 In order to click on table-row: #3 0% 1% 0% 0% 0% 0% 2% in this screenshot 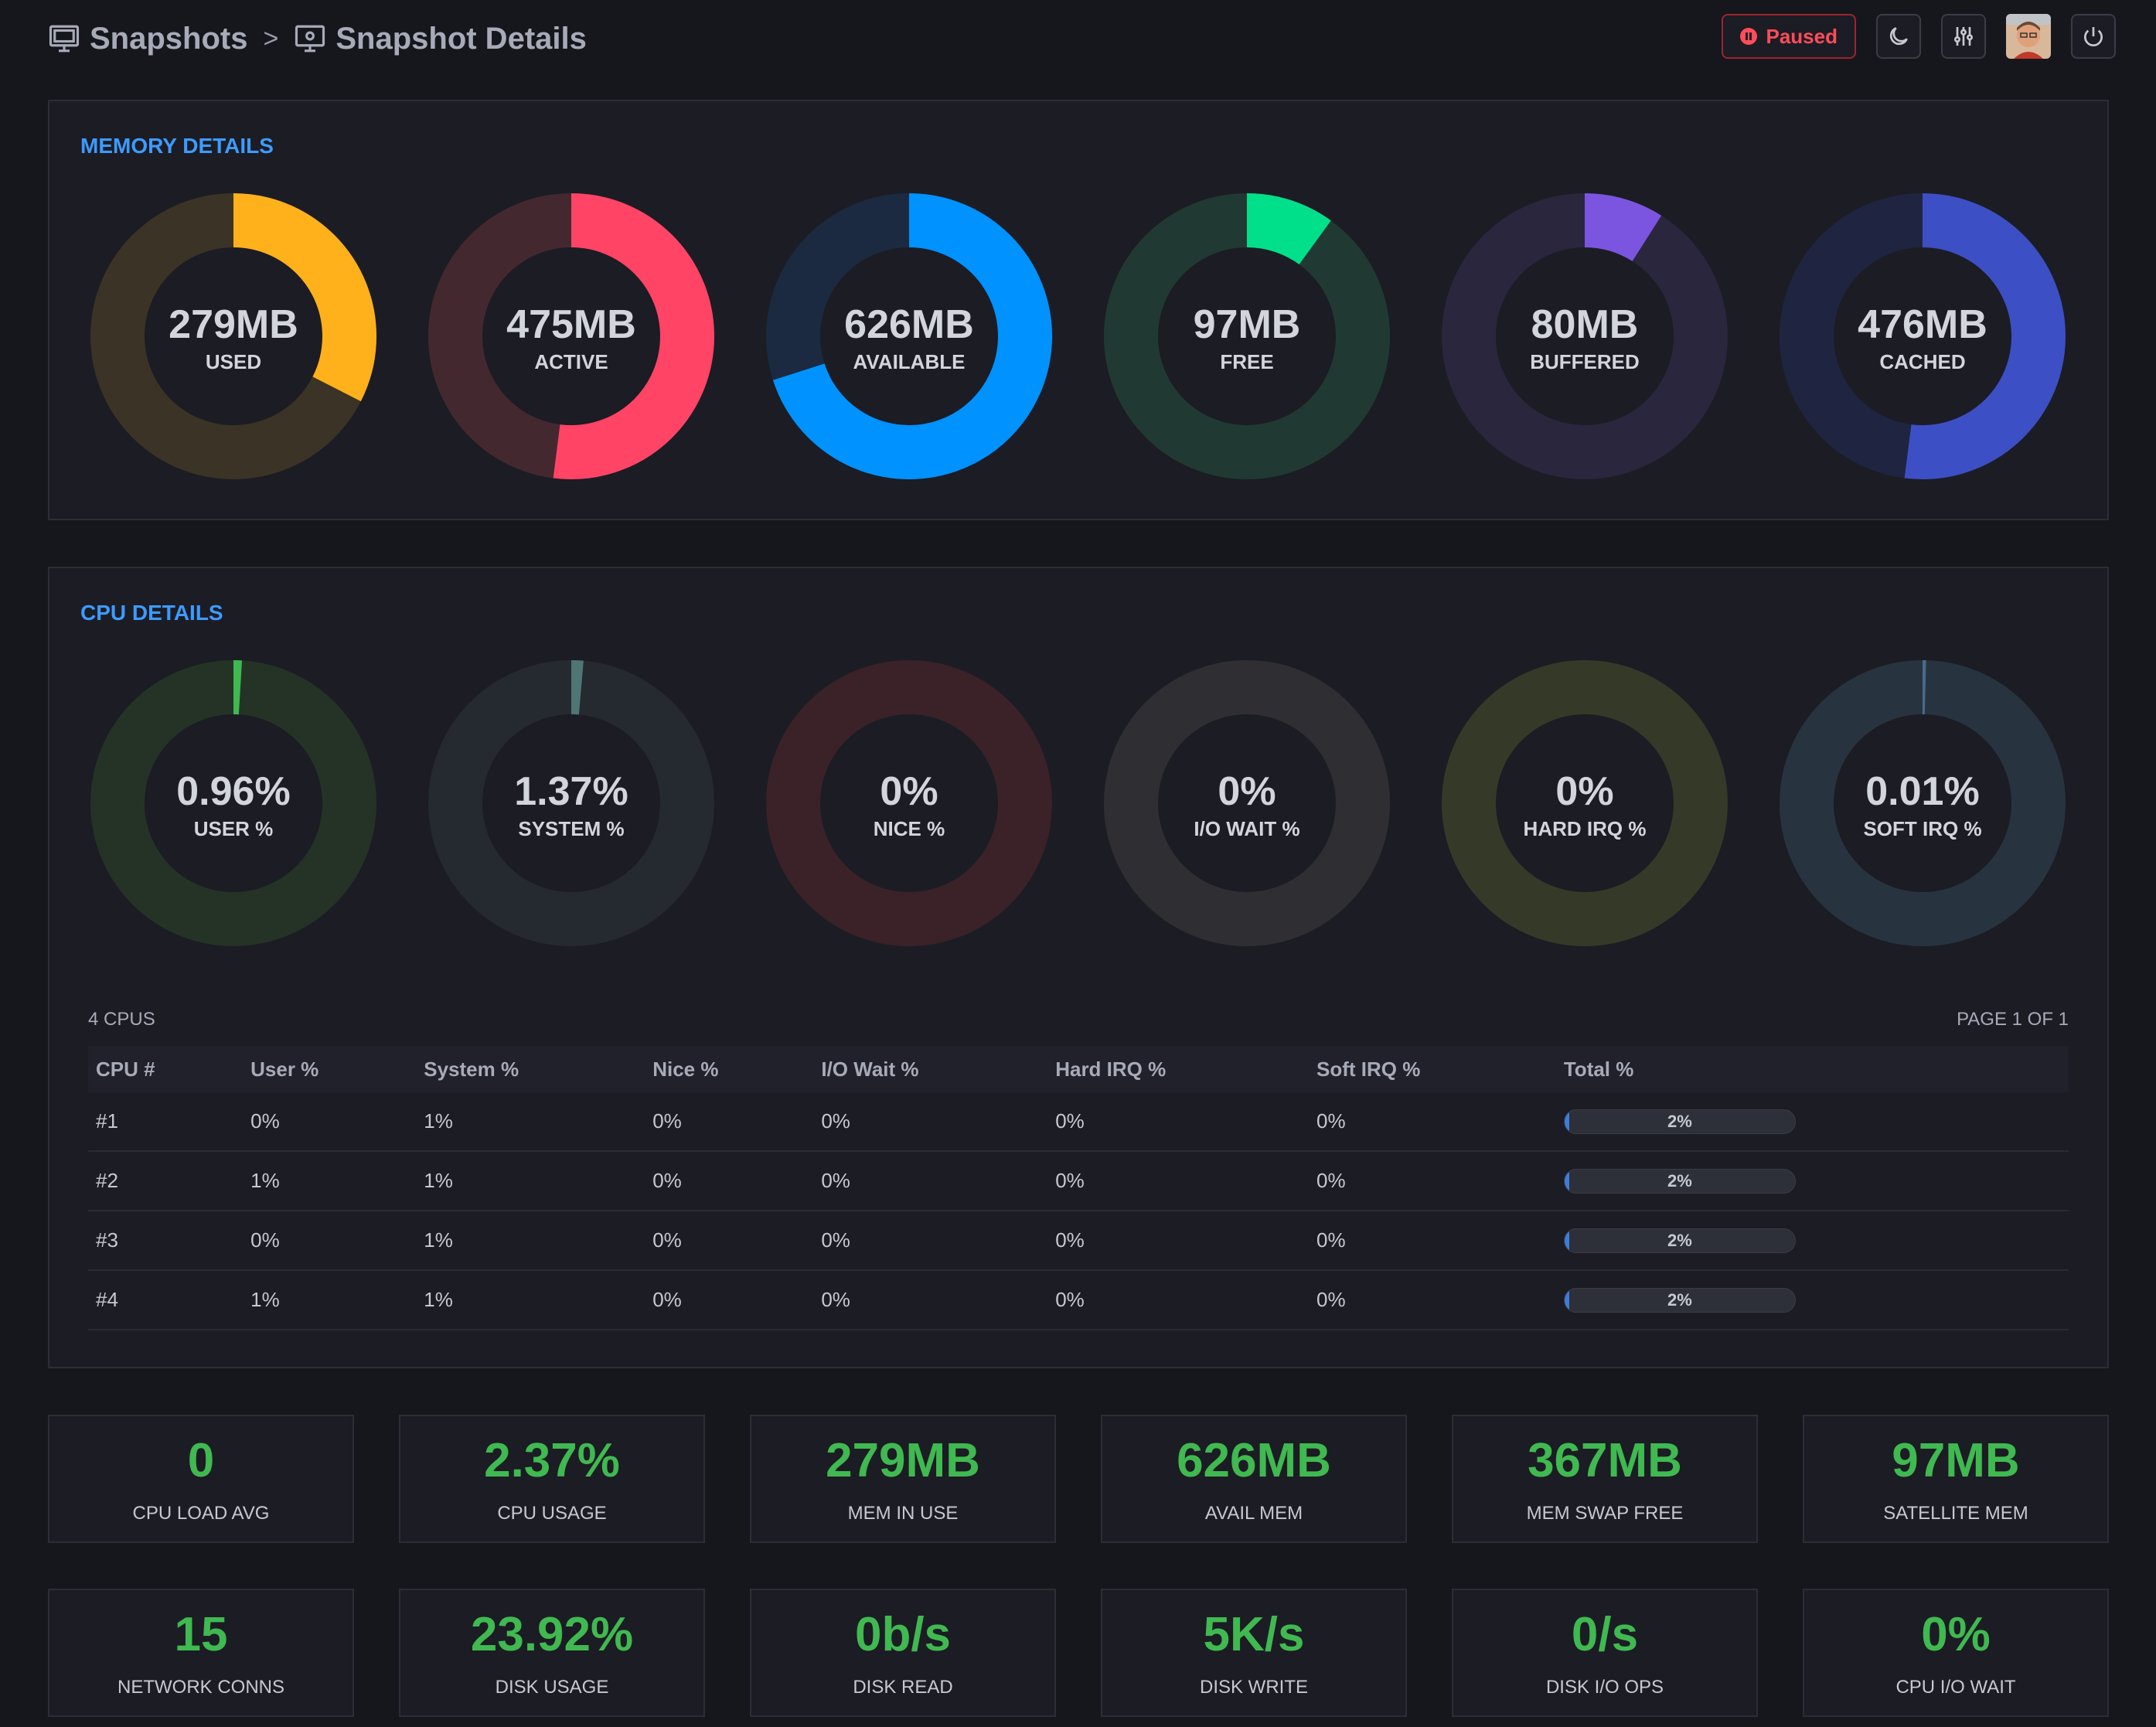, I will do `click(1078, 1241)`.